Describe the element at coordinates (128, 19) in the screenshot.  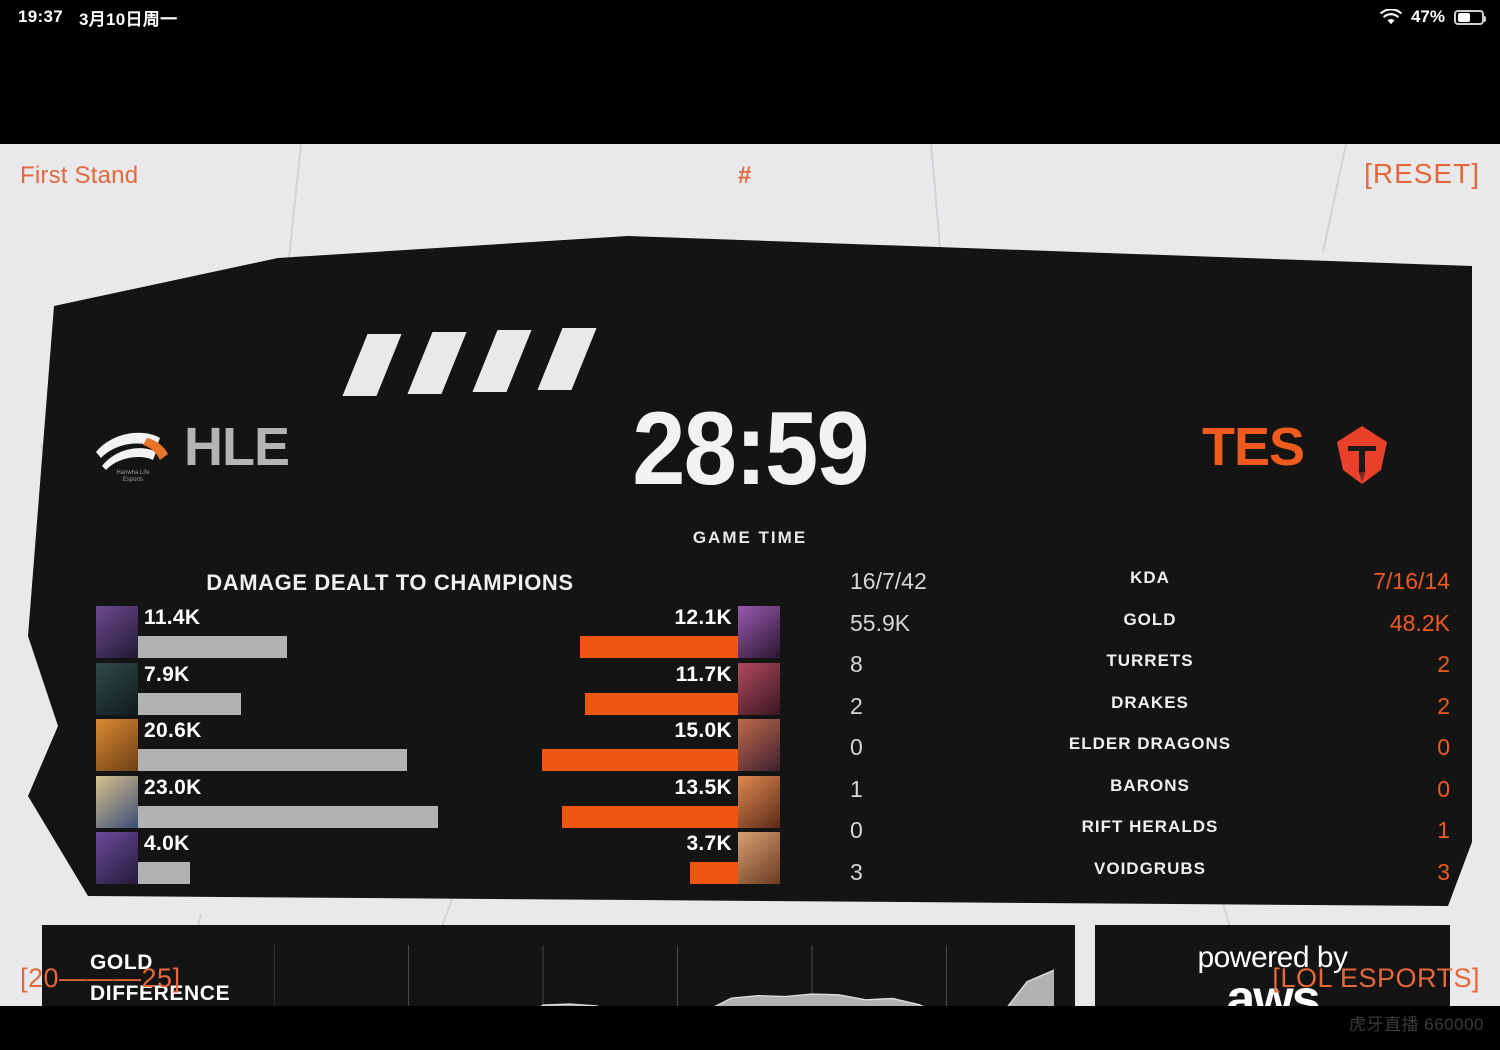
I see `status-bar-date: 3月10日周一` at that location.